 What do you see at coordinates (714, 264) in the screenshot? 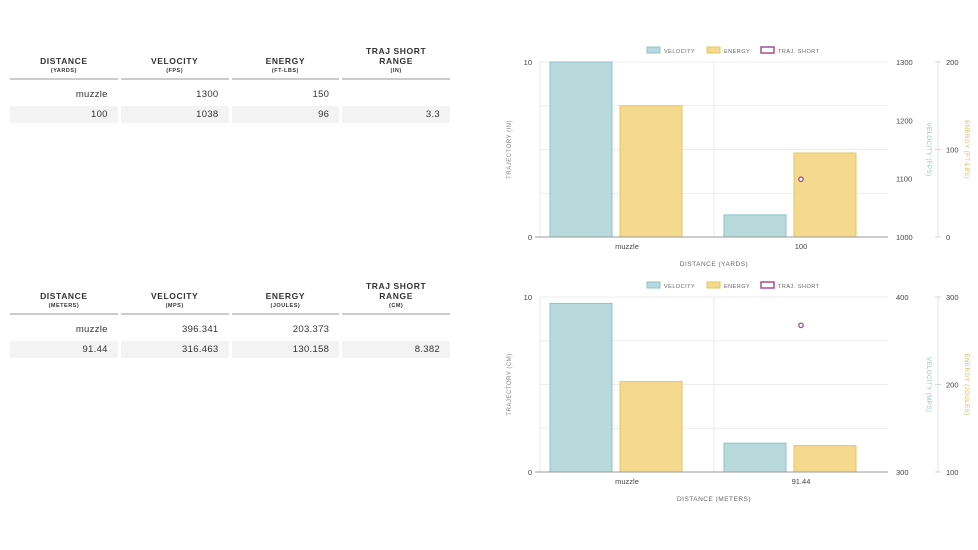
I see `x-axis-label: DISTANCE (YARDS)` at bounding box center [714, 264].